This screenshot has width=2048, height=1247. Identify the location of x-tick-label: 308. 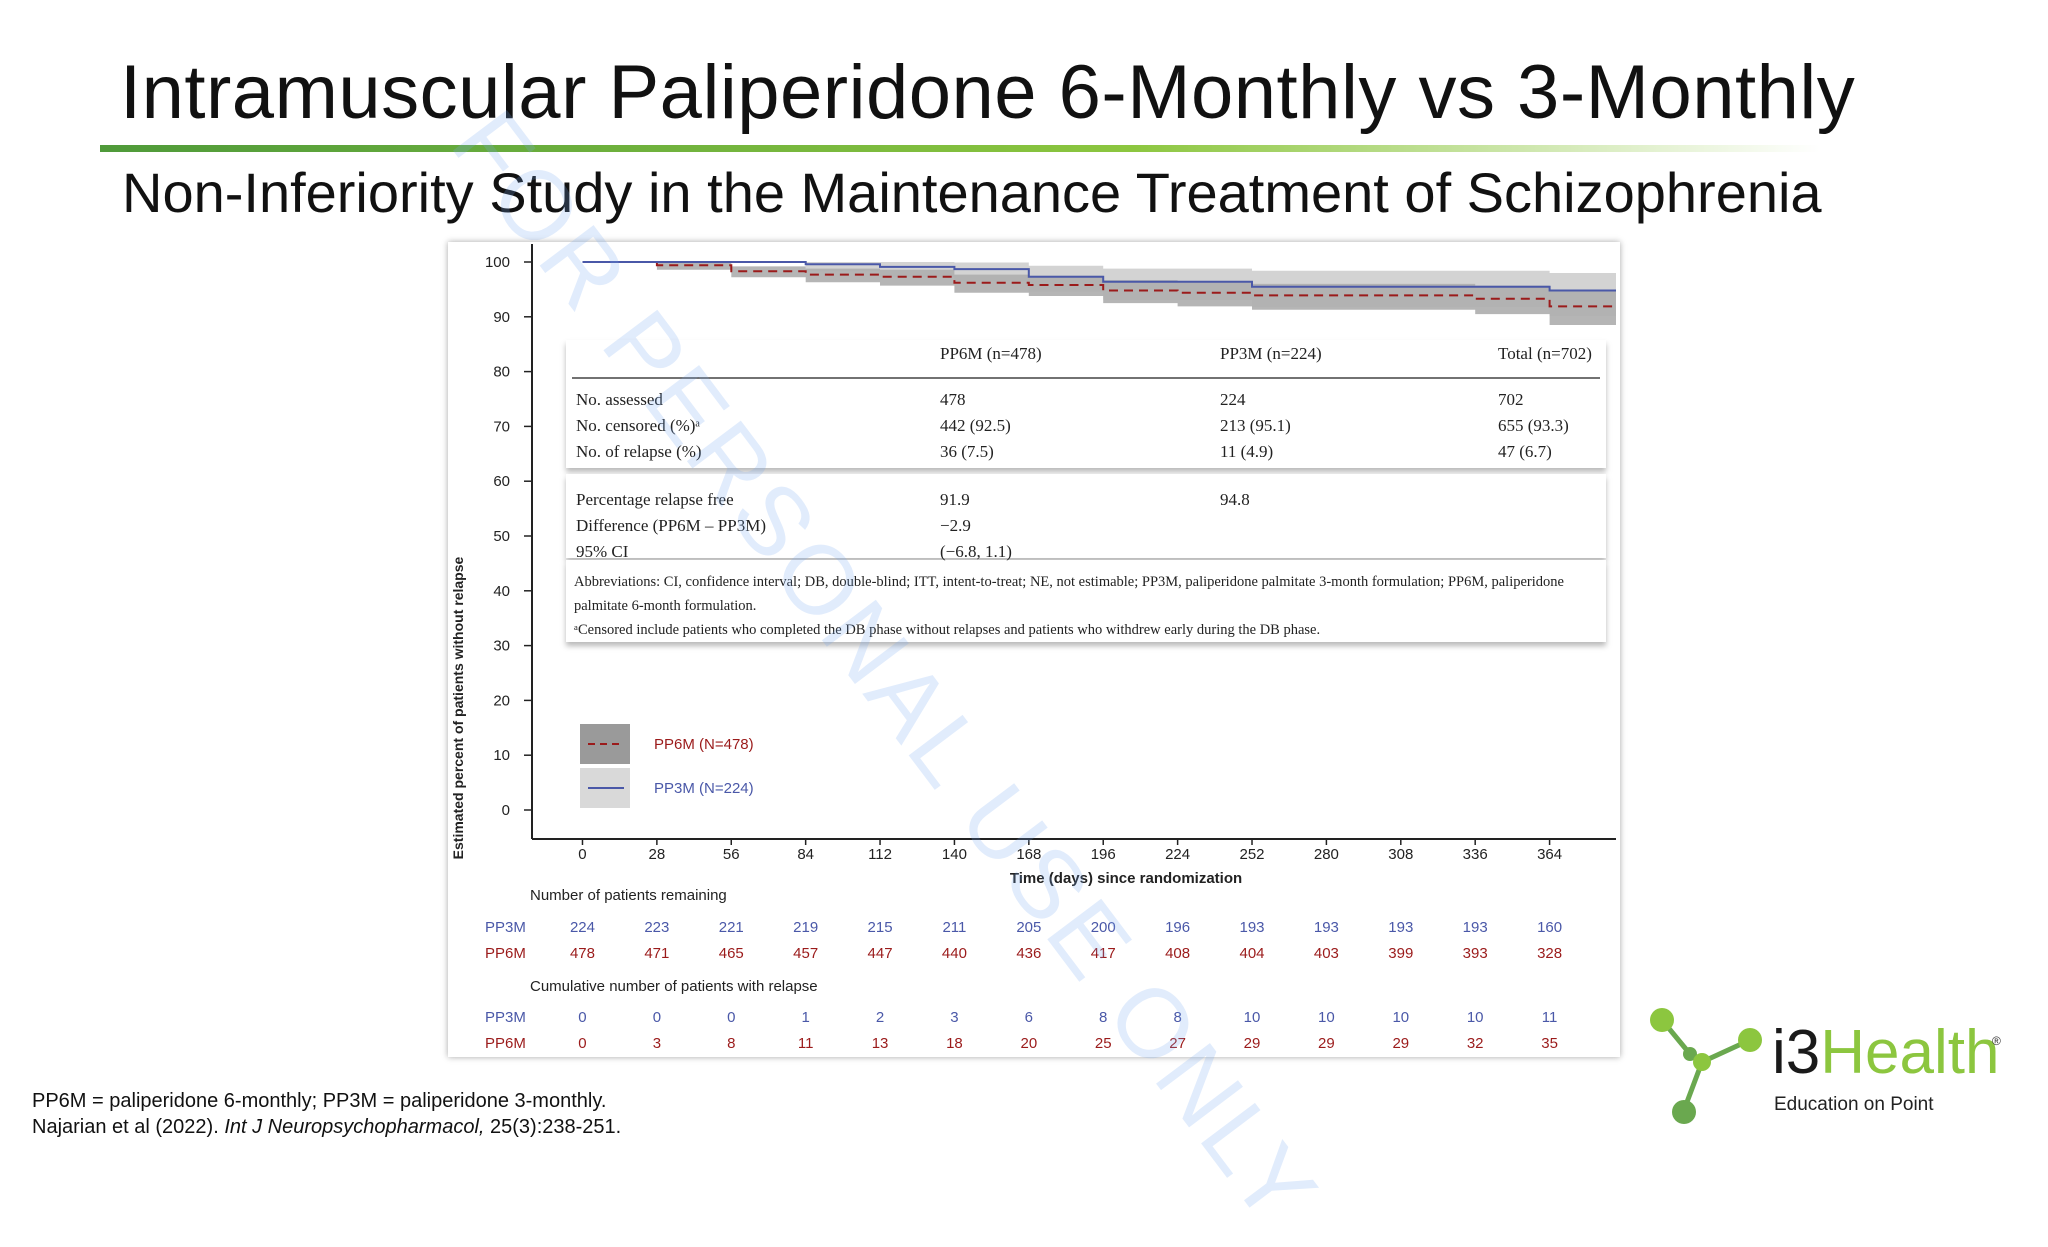
(1400, 854).